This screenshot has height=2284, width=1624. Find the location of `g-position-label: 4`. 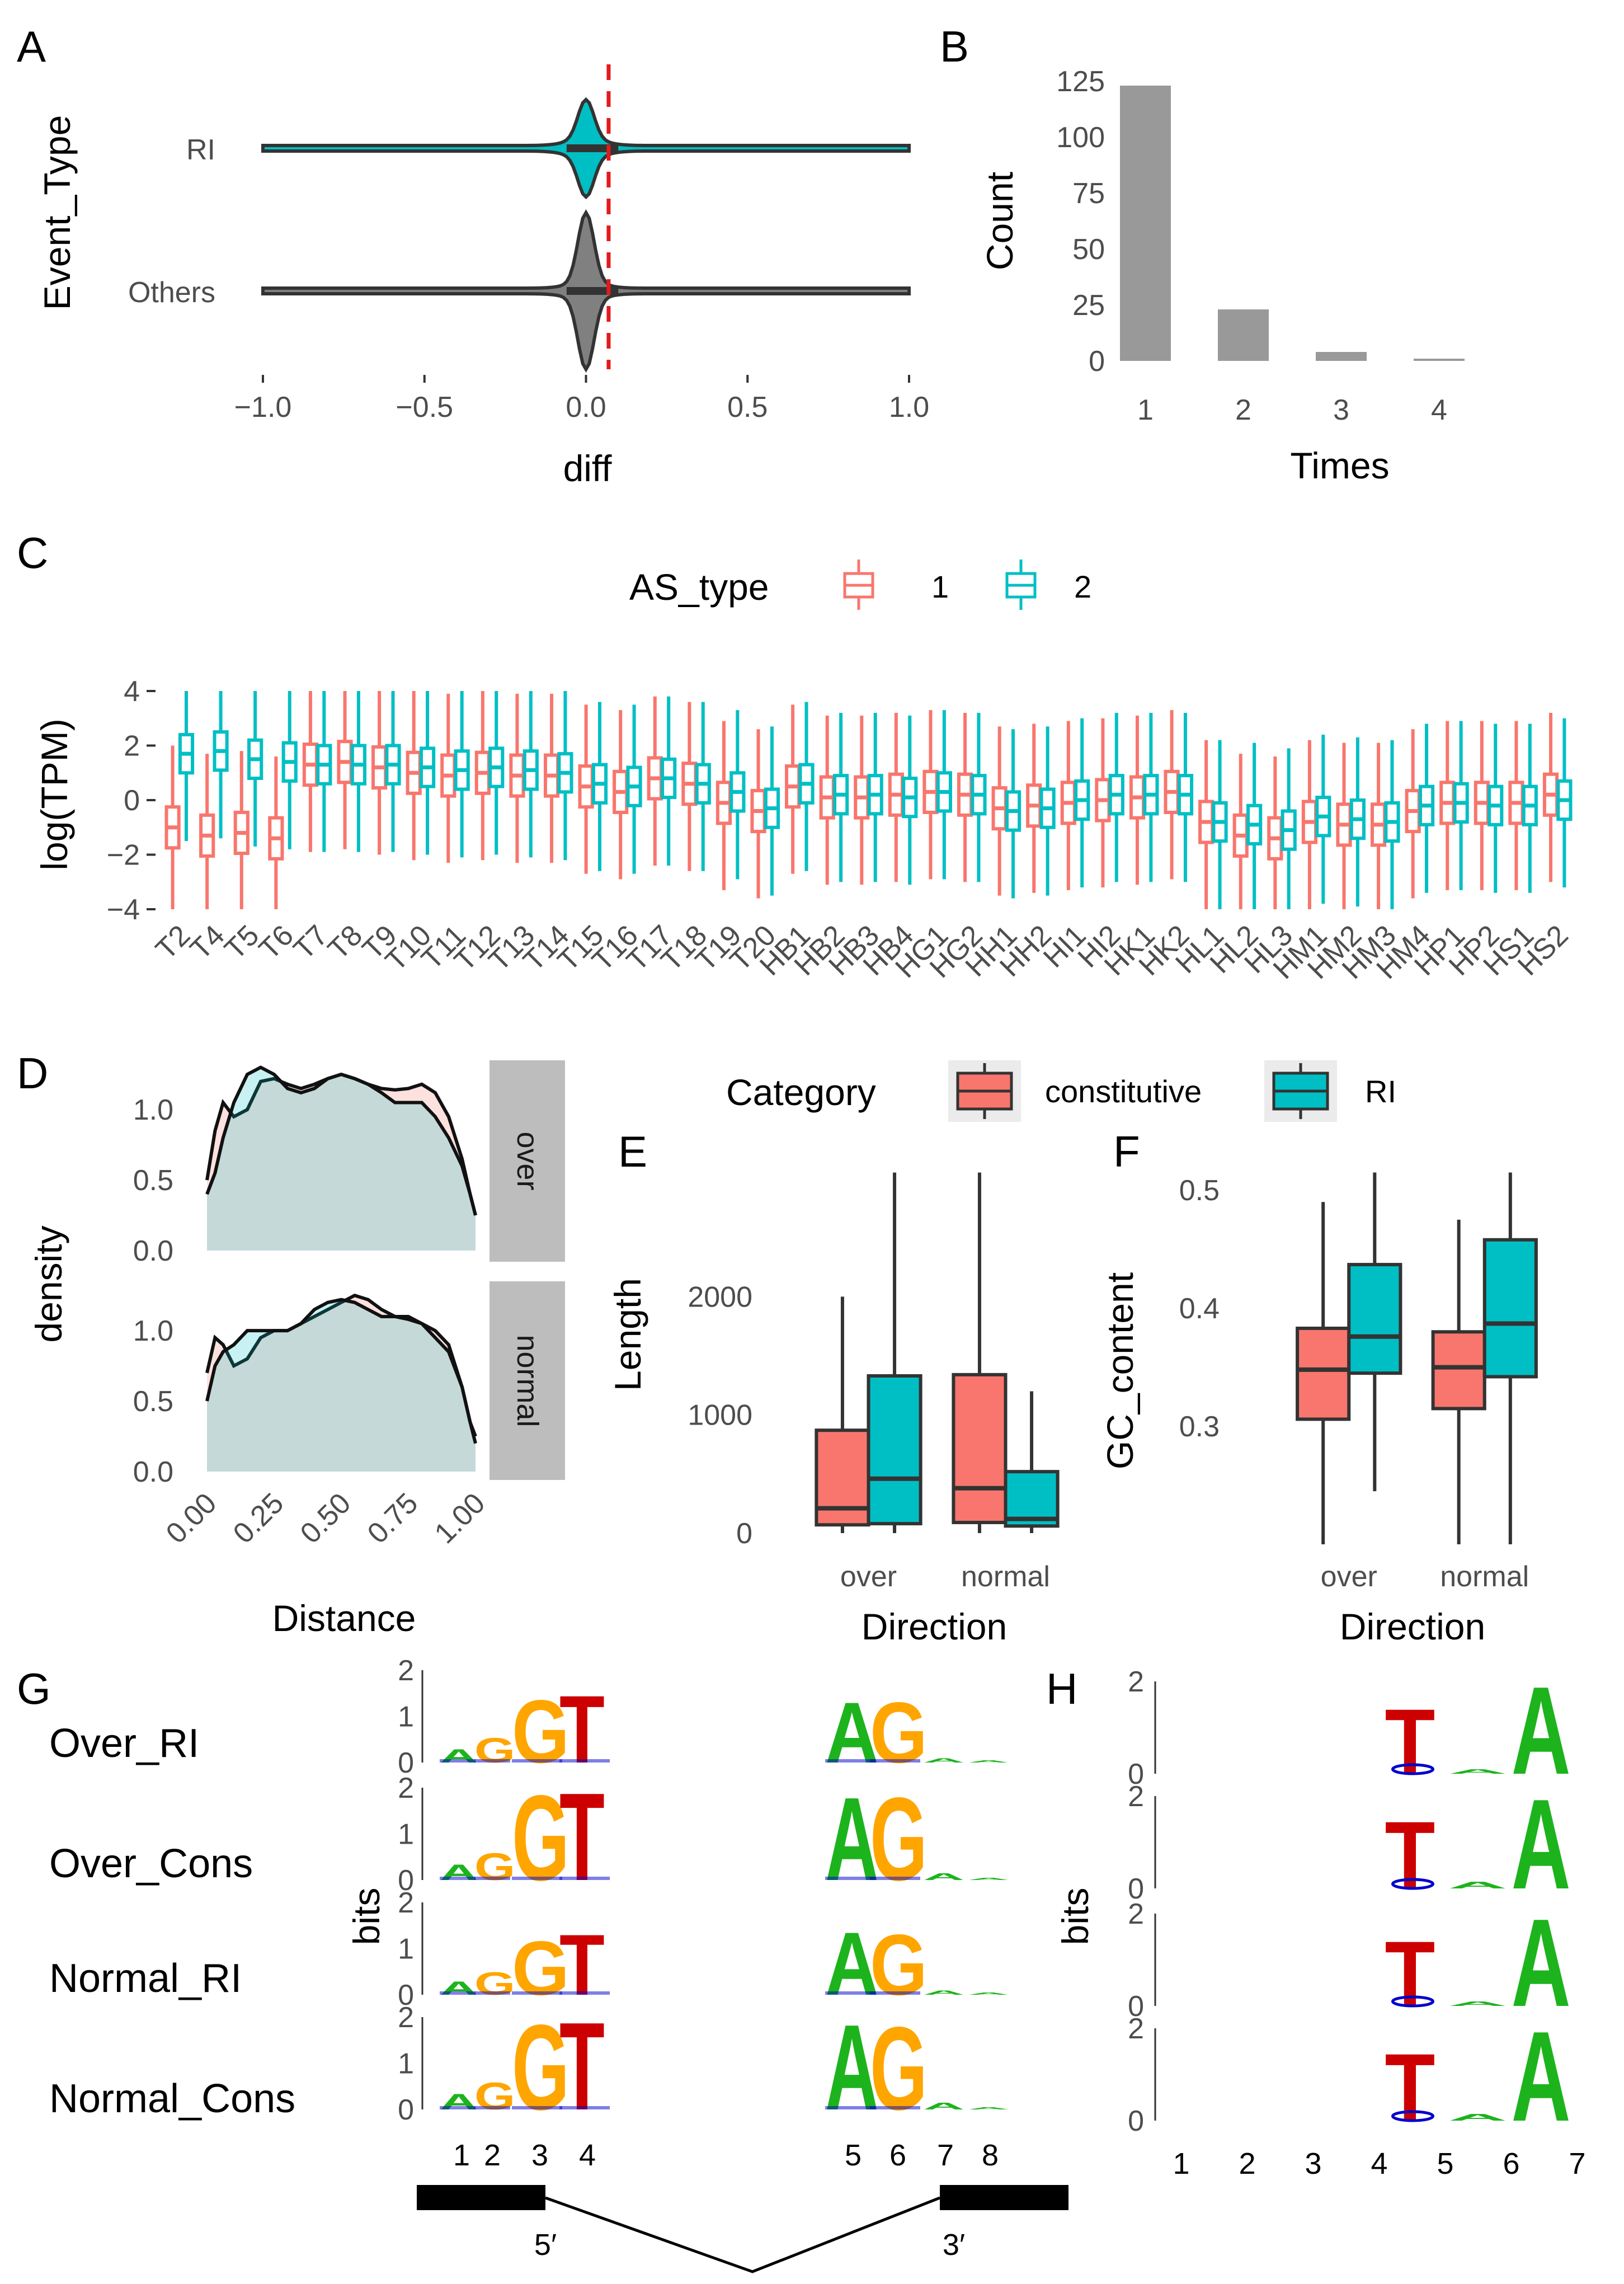

g-position-label: 4 is located at coordinates (587, 2156).